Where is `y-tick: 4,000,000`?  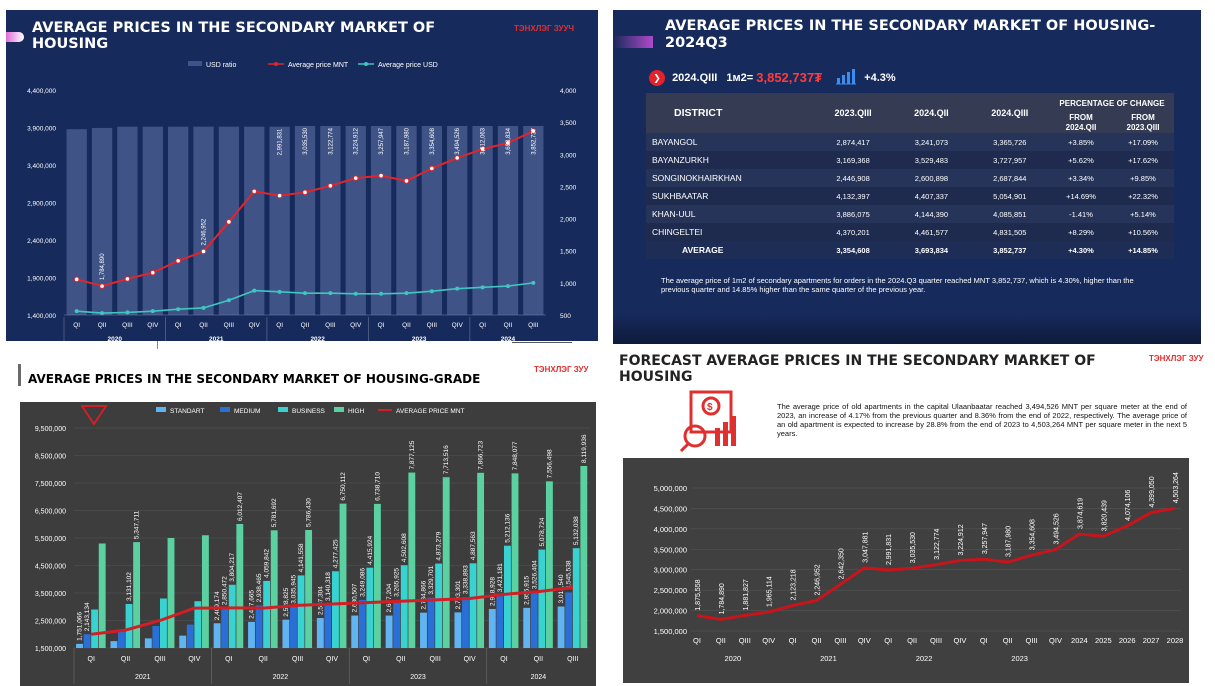
y-tick: 4,000,000 is located at coordinates (670, 529).